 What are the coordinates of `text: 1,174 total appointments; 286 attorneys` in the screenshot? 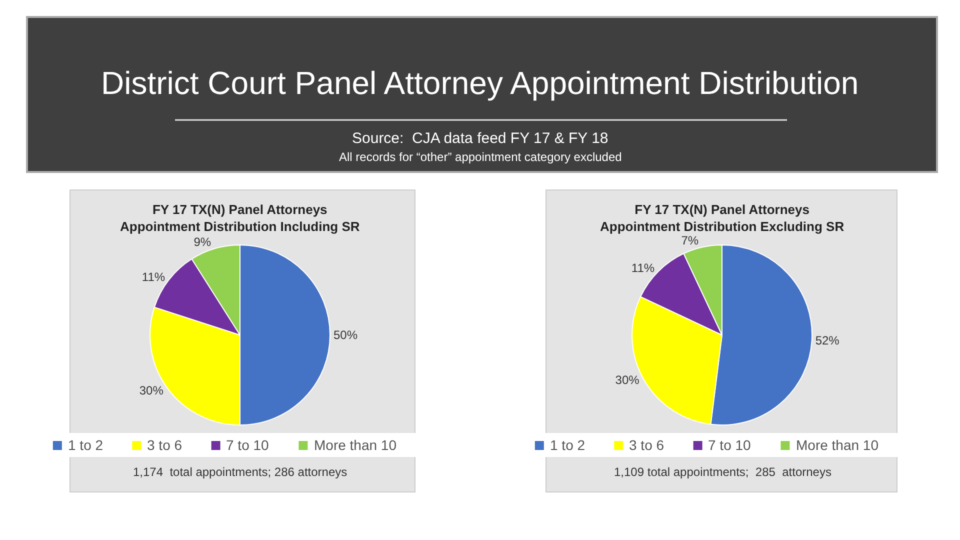 It's located at (240, 472).